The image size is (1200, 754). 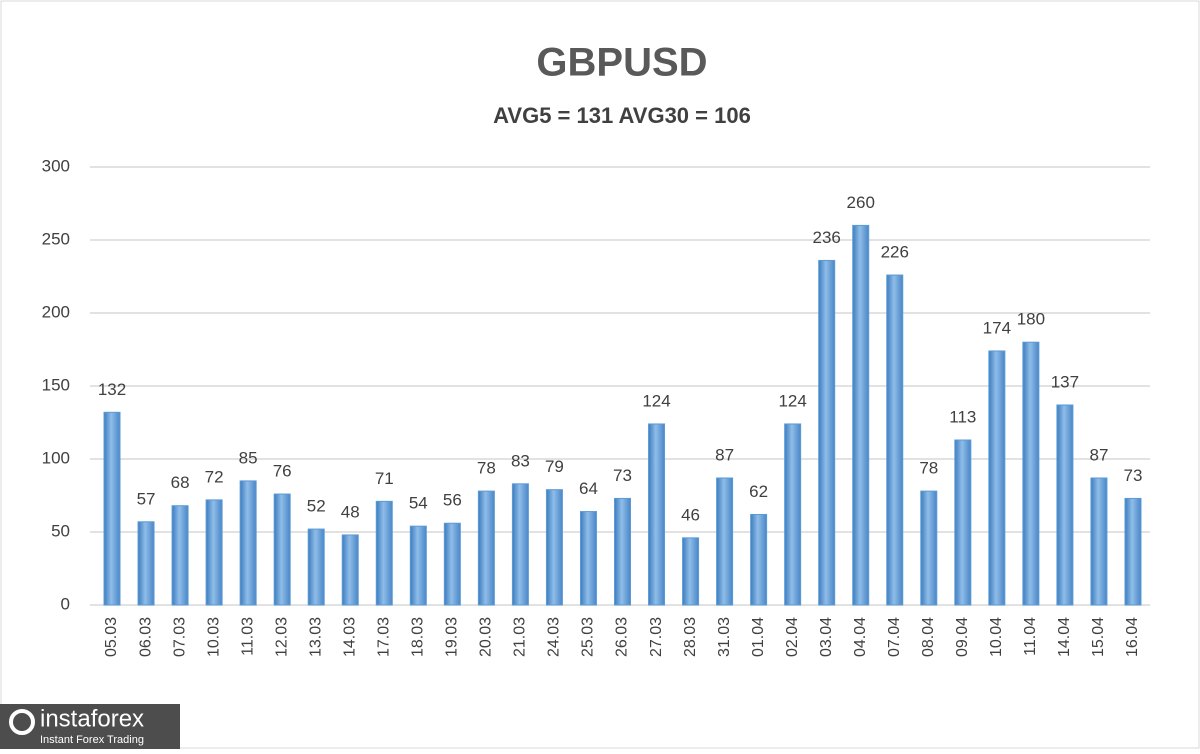 What do you see at coordinates (895, 252) in the screenshot?
I see `value-label: 226` at bounding box center [895, 252].